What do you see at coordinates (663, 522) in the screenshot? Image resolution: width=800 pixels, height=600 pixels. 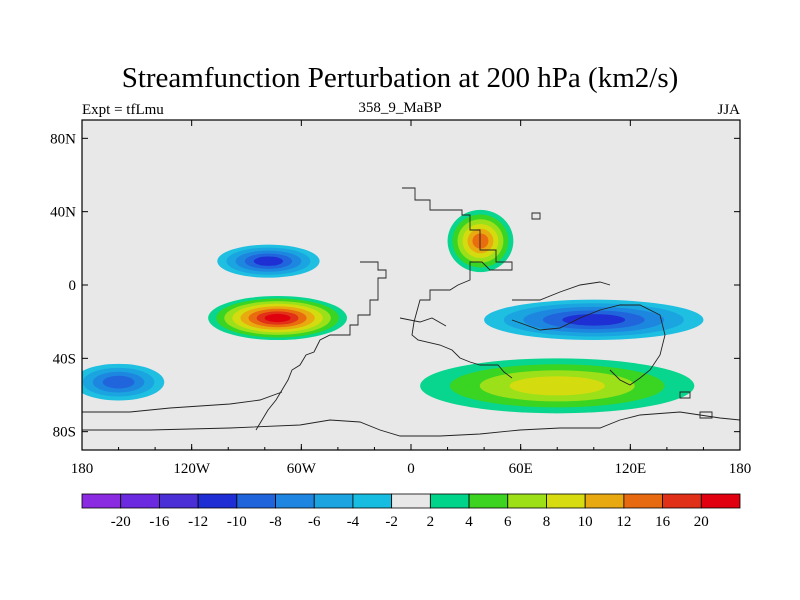 I see `colorbar-label: 16` at bounding box center [663, 522].